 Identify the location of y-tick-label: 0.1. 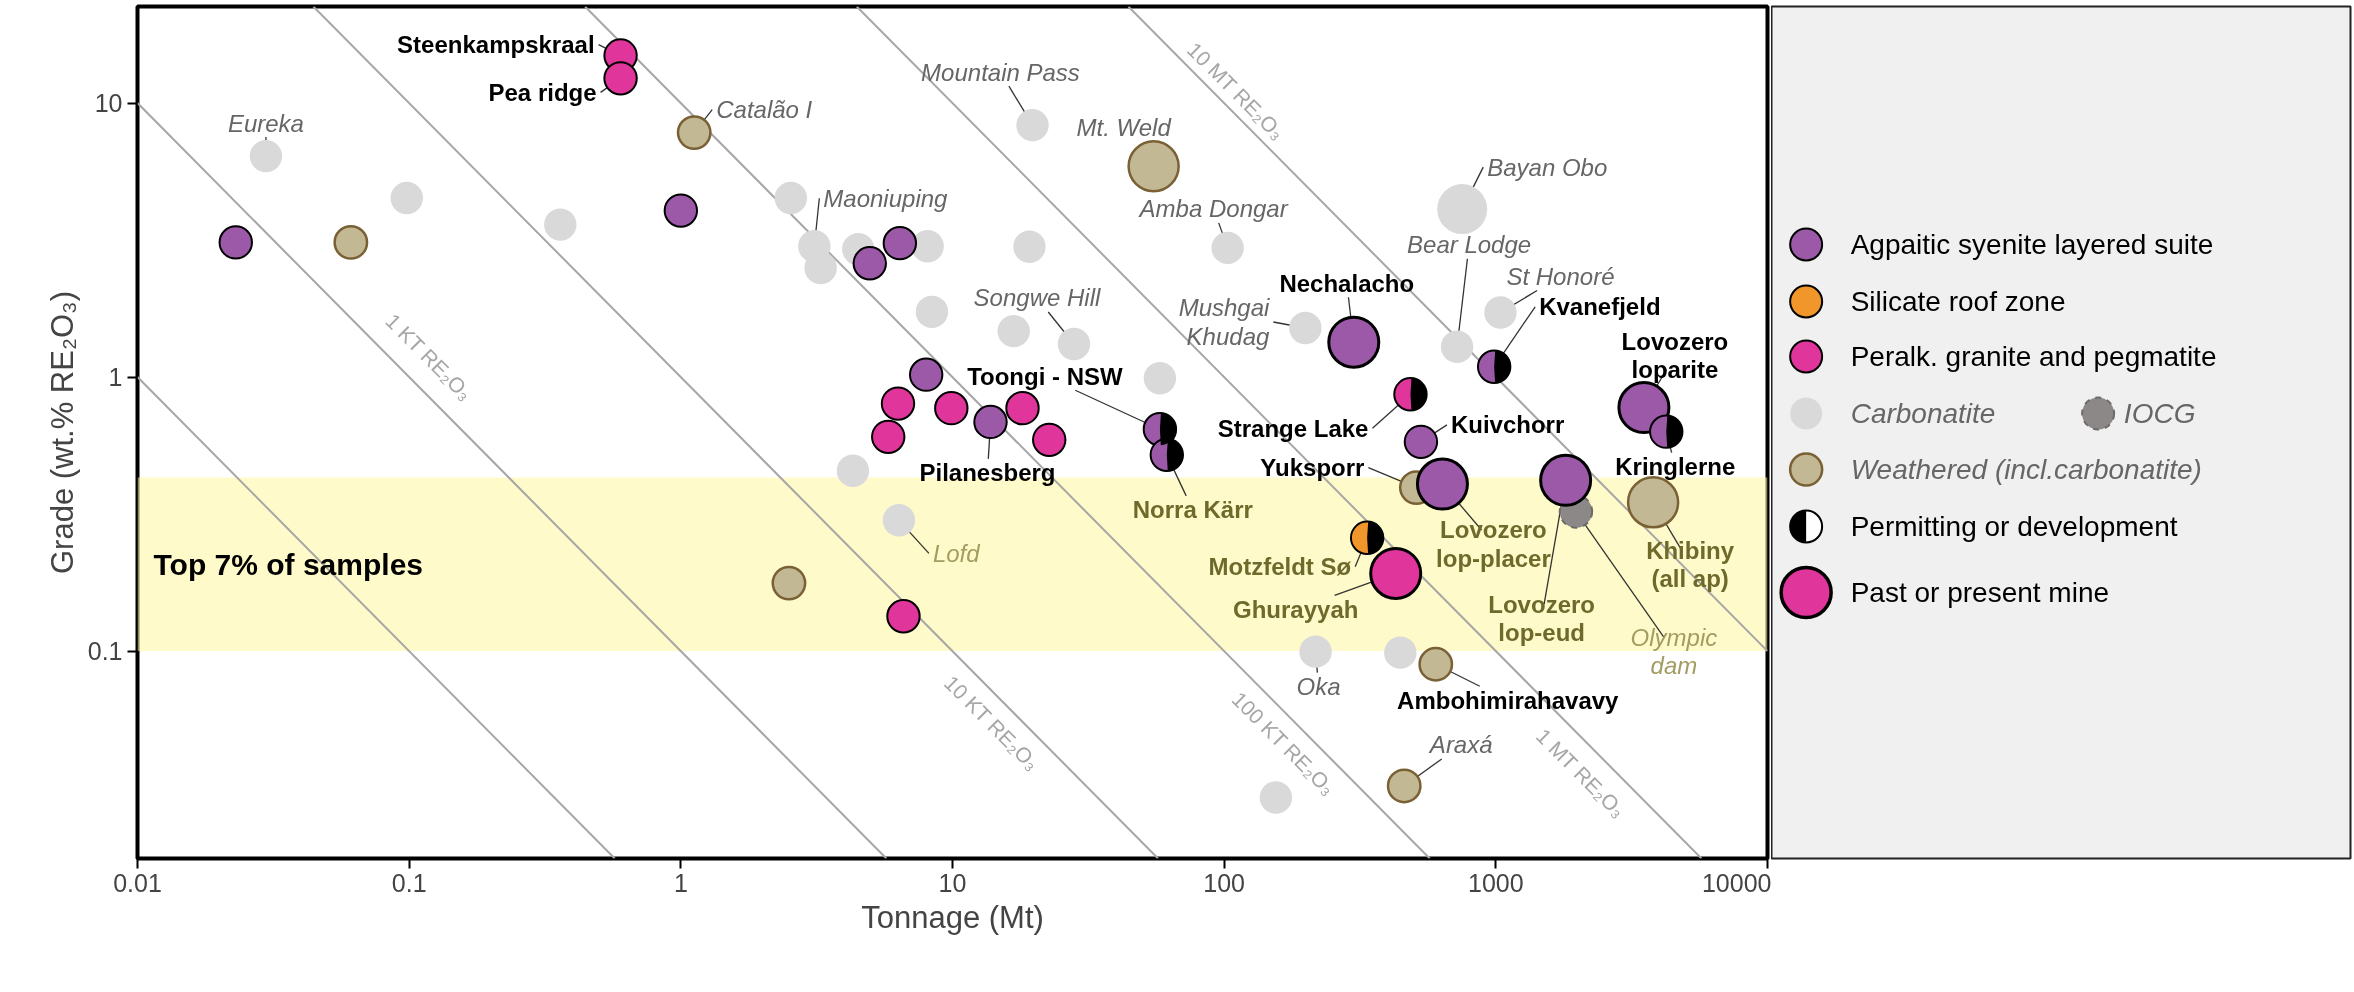
(105, 651).